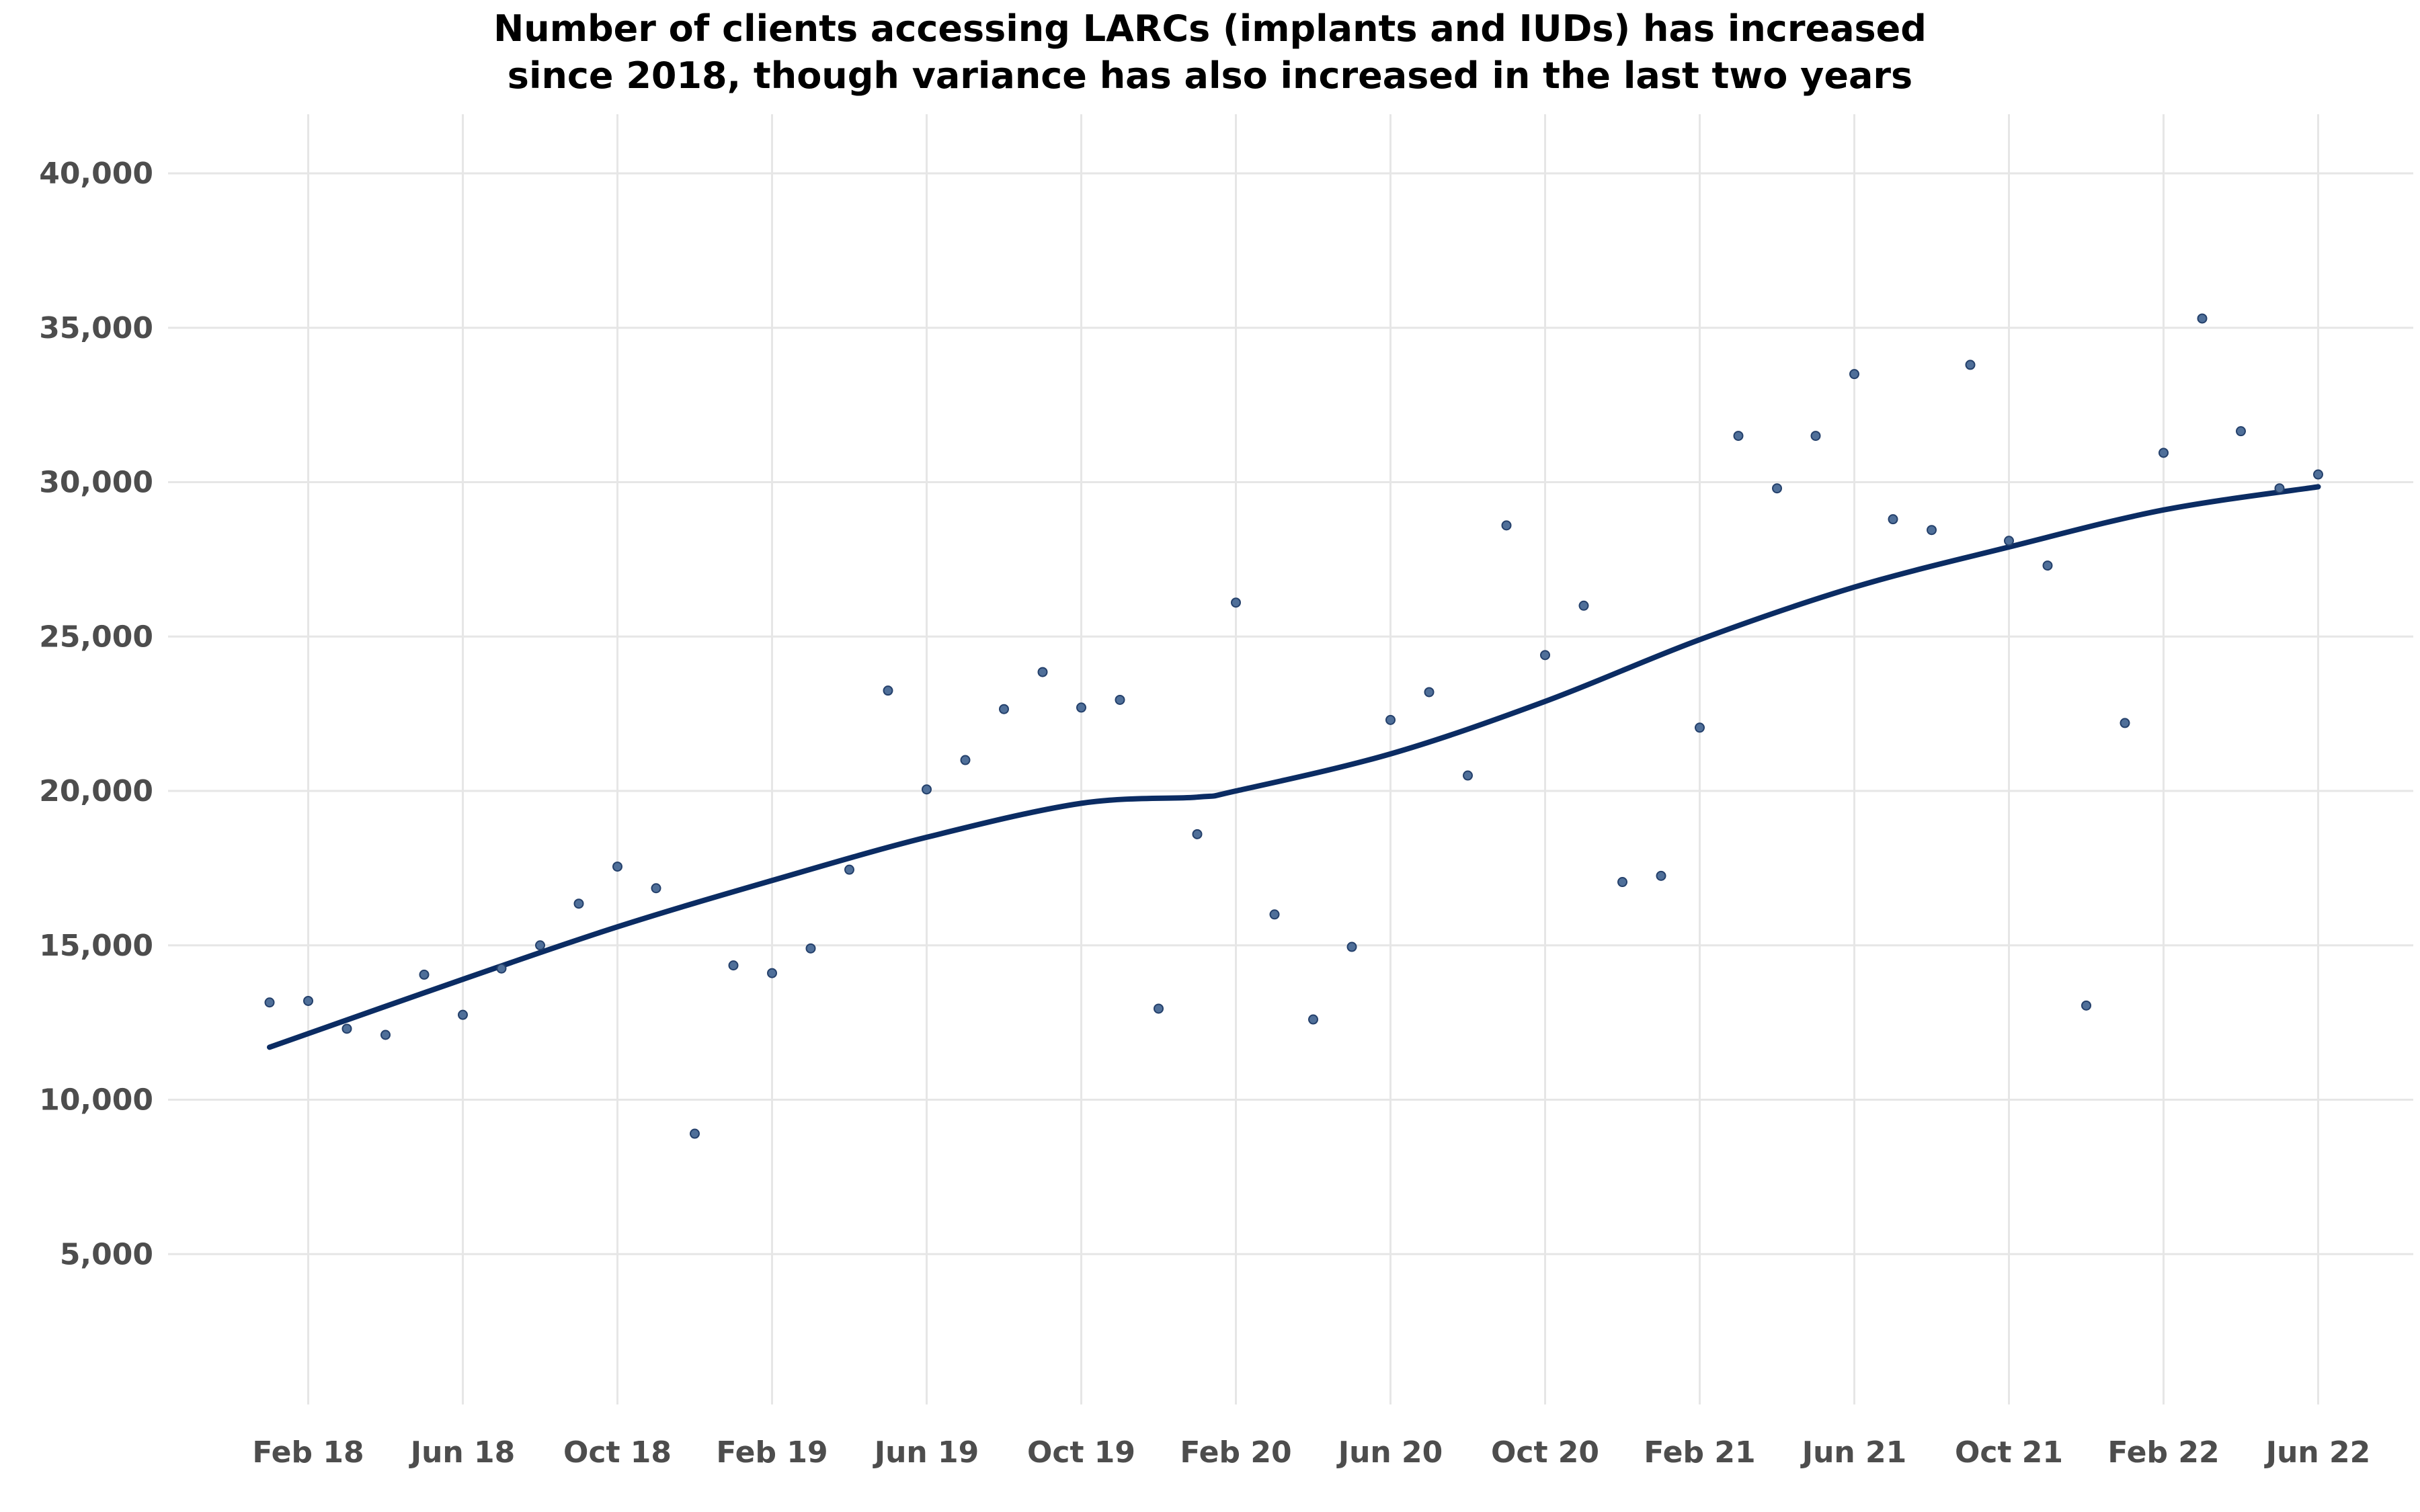 The image size is (2420, 1512). What do you see at coordinates (96, 174) in the screenshot?
I see `y-tick-label: 40,000` at bounding box center [96, 174].